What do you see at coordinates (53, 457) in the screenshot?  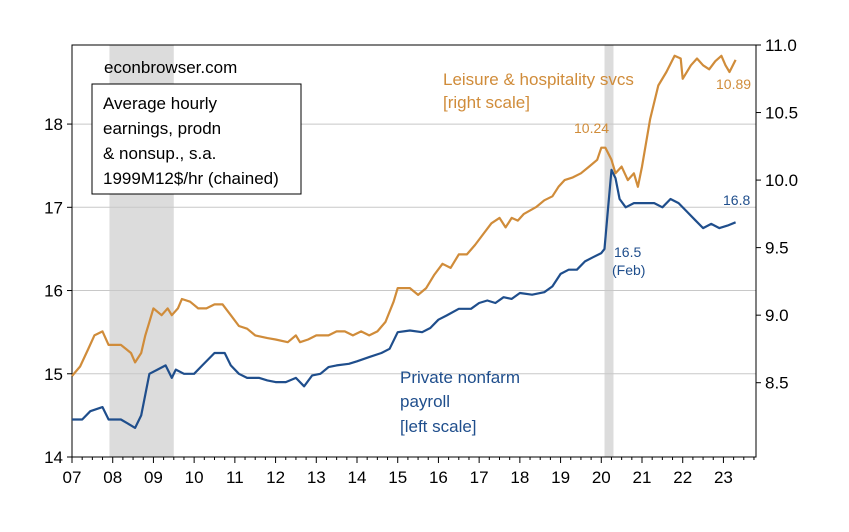 I see `left-tick-label-14: 14` at bounding box center [53, 457].